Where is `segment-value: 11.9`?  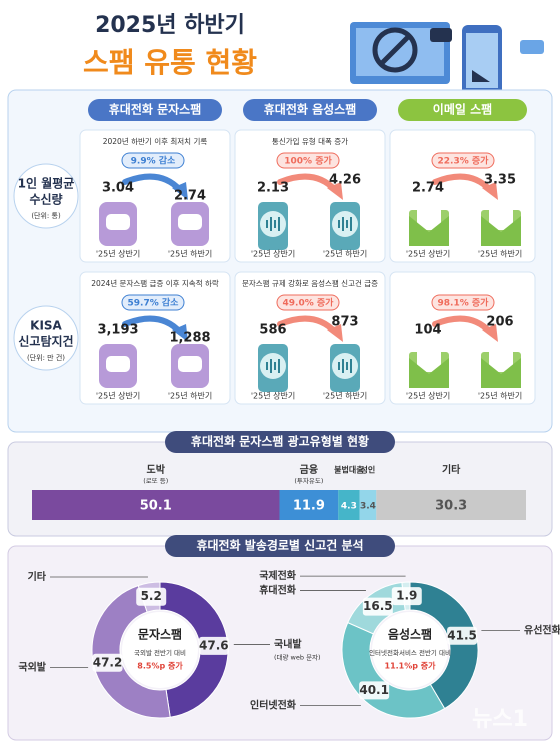 segment-value: 11.9 is located at coordinates (309, 506).